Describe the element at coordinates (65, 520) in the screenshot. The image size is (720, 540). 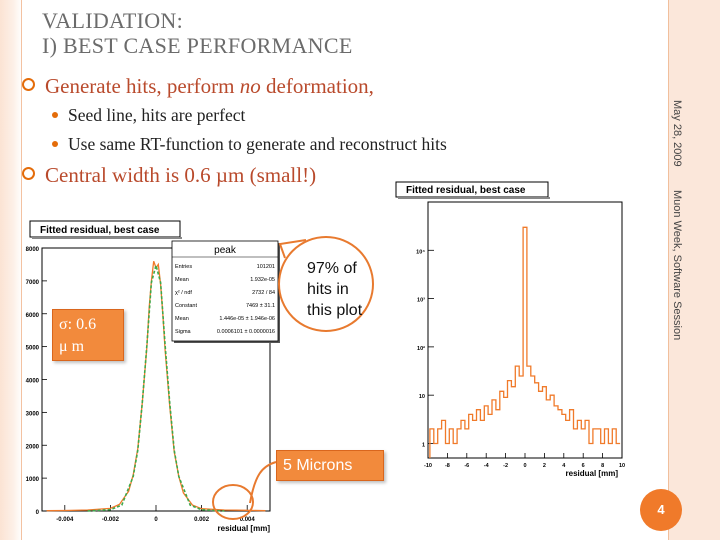
I see `x-tick-label: -0.004` at that location.